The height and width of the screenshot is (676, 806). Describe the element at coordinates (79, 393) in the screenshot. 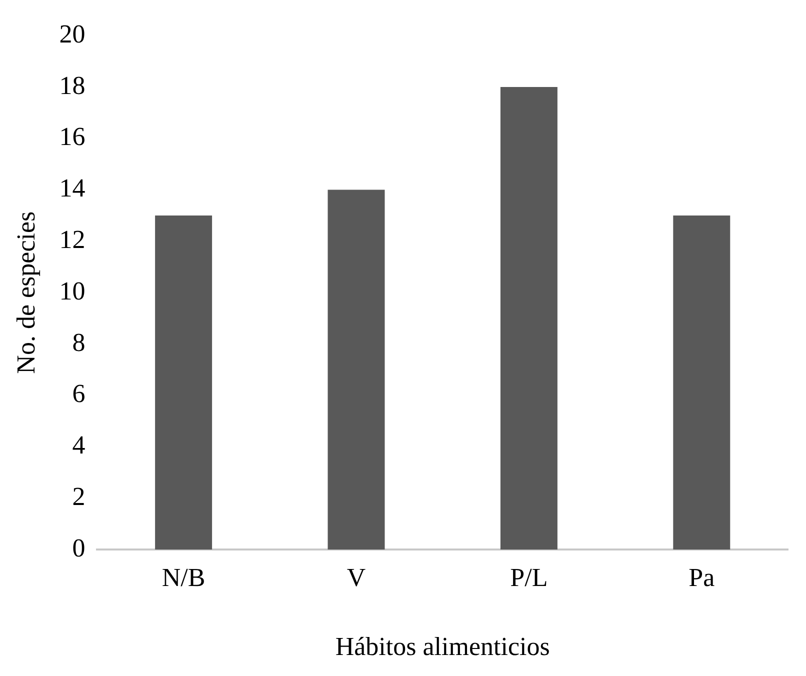

I see `y-tick-label: 6` at that location.